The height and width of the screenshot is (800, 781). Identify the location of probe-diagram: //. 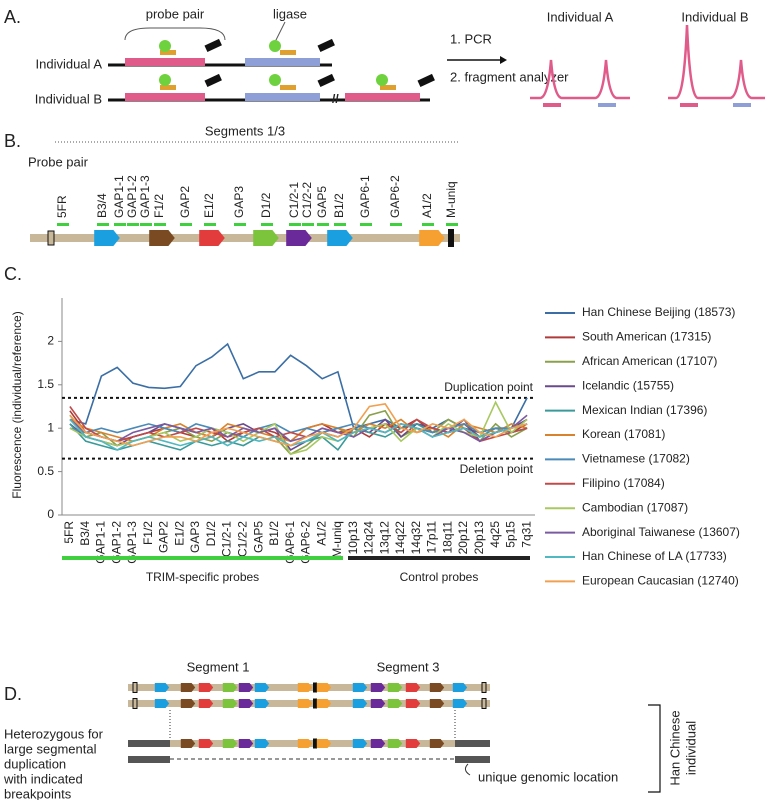
(271, 72).